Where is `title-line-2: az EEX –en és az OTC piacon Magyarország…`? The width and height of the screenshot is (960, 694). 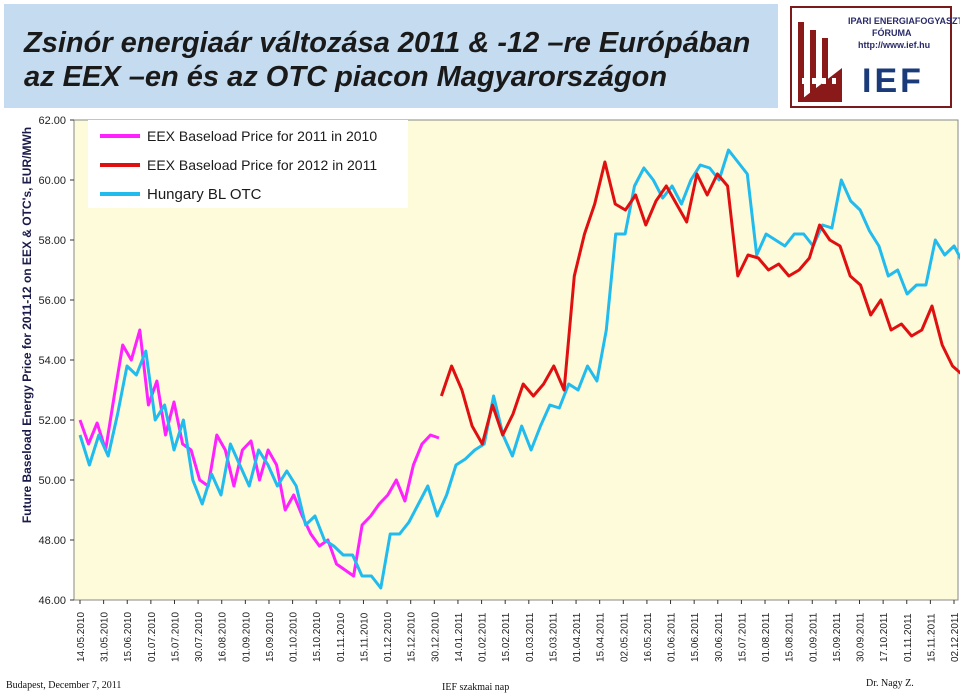
title-line-2: az EEX –en és az OTC piacon Magyarország… is located at coordinates (346, 77).